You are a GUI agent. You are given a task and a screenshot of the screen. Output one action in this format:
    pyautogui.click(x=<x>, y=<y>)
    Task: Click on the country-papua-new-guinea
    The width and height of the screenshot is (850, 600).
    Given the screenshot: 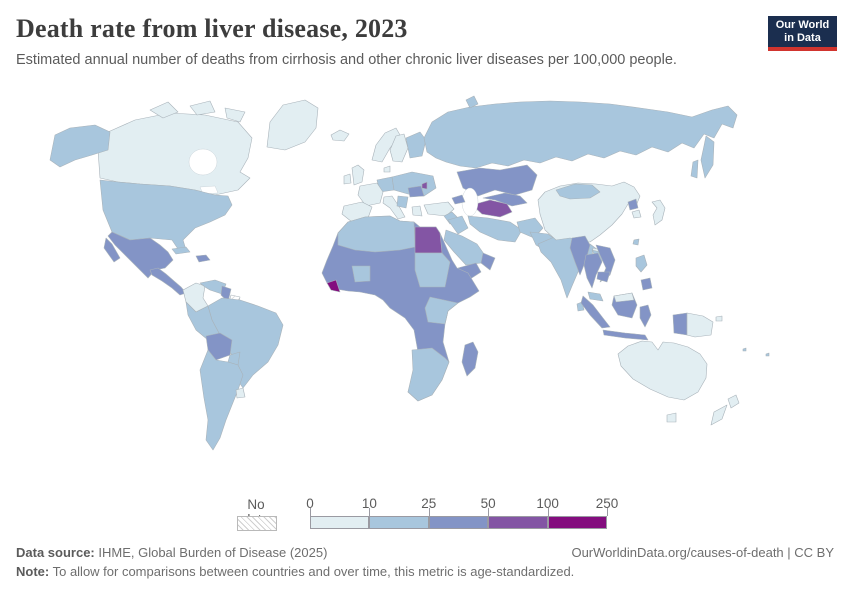 What is the action you would take?
    pyautogui.click(x=700, y=325)
    